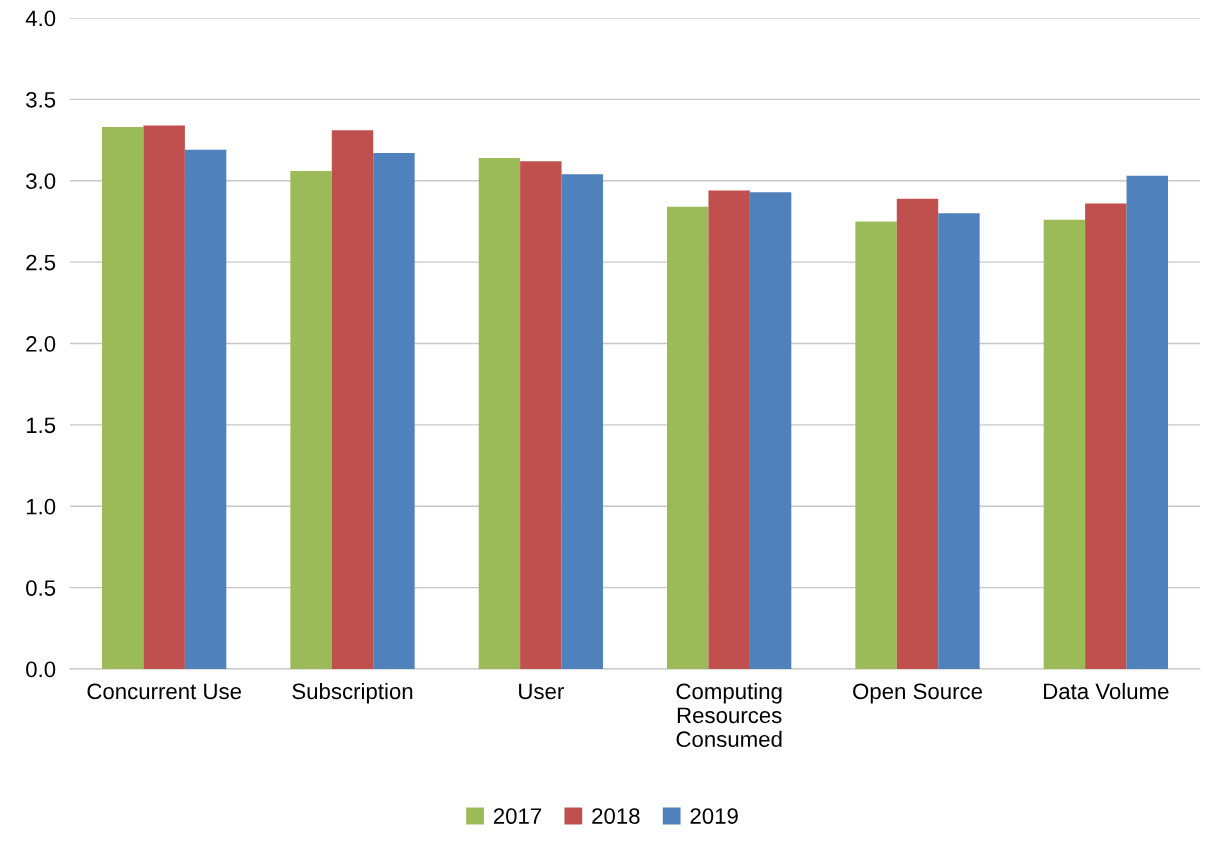 This screenshot has height=855, width=1205. I want to click on x-tick-label: User, so click(541, 691).